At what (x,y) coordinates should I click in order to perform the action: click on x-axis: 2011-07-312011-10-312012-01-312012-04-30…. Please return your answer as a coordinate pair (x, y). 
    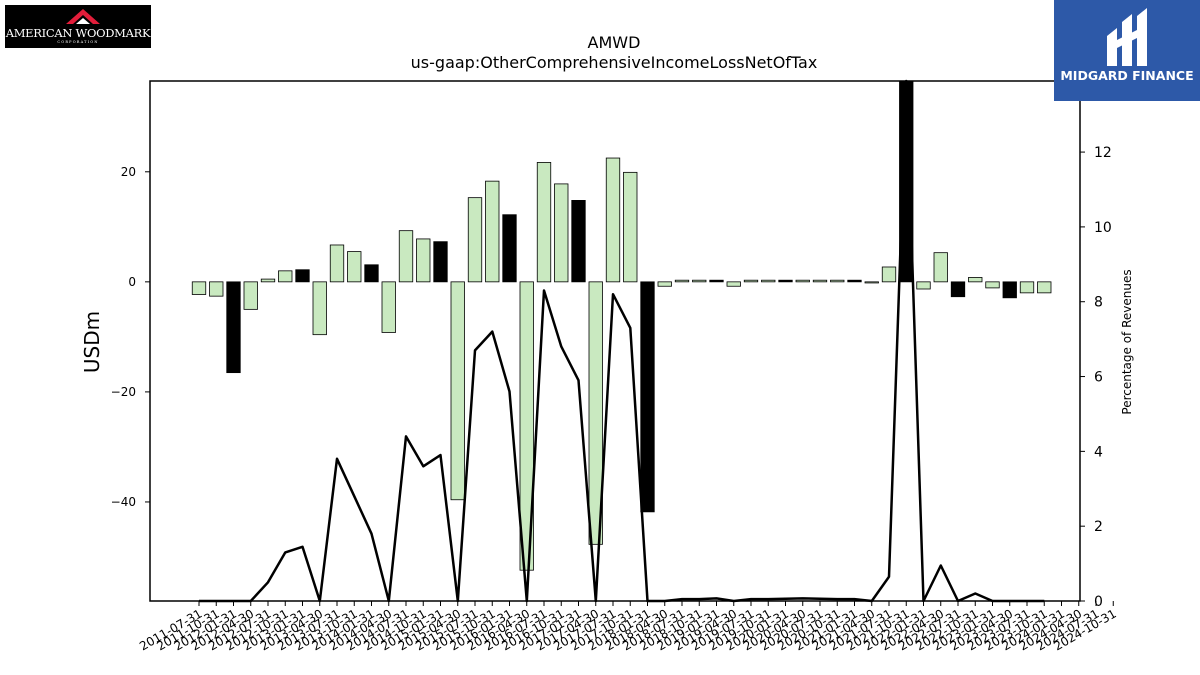
    Looking at the image, I should click on (628, 627).